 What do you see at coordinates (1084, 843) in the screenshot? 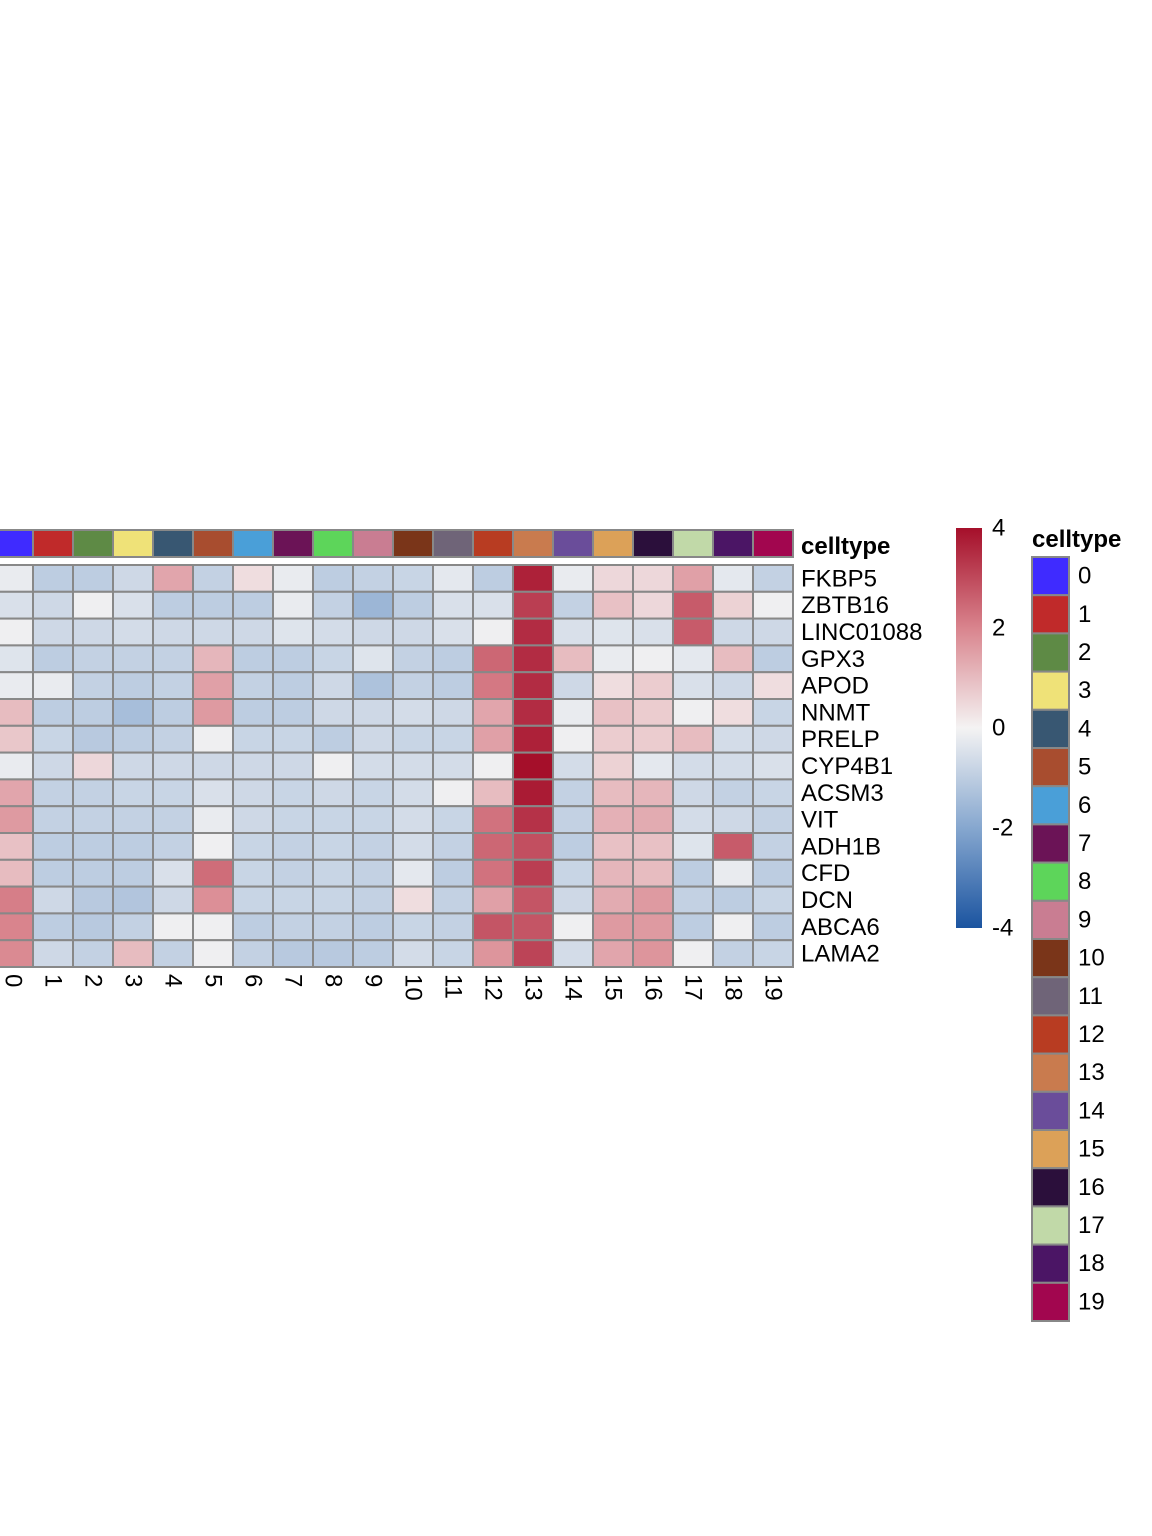
I see `legend-label: 7` at bounding box center [1084, 843].